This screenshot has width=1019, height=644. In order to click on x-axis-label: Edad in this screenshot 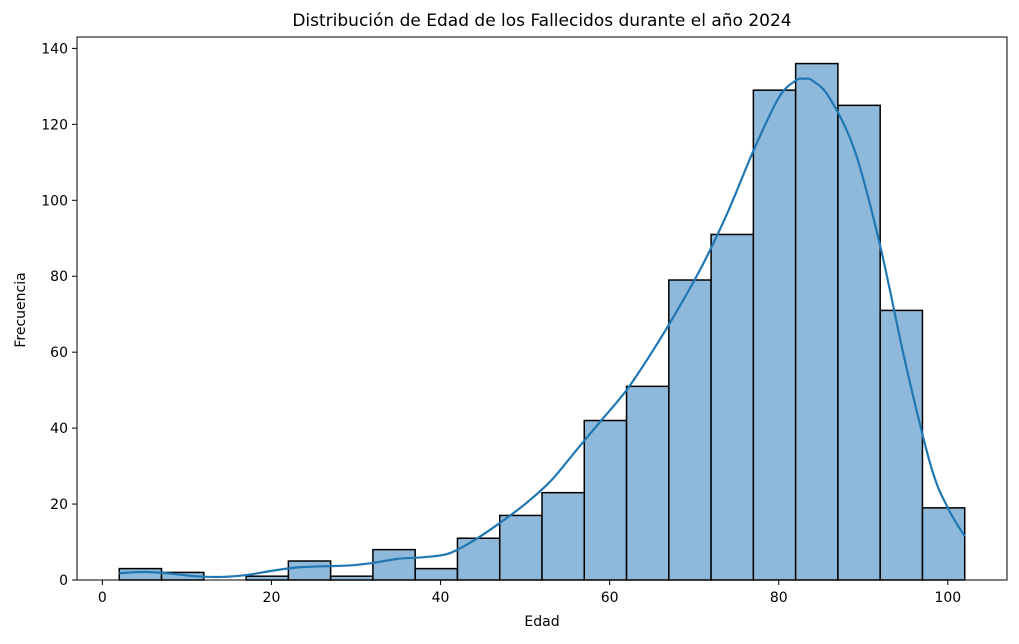, I will do `click(541, 622)`.